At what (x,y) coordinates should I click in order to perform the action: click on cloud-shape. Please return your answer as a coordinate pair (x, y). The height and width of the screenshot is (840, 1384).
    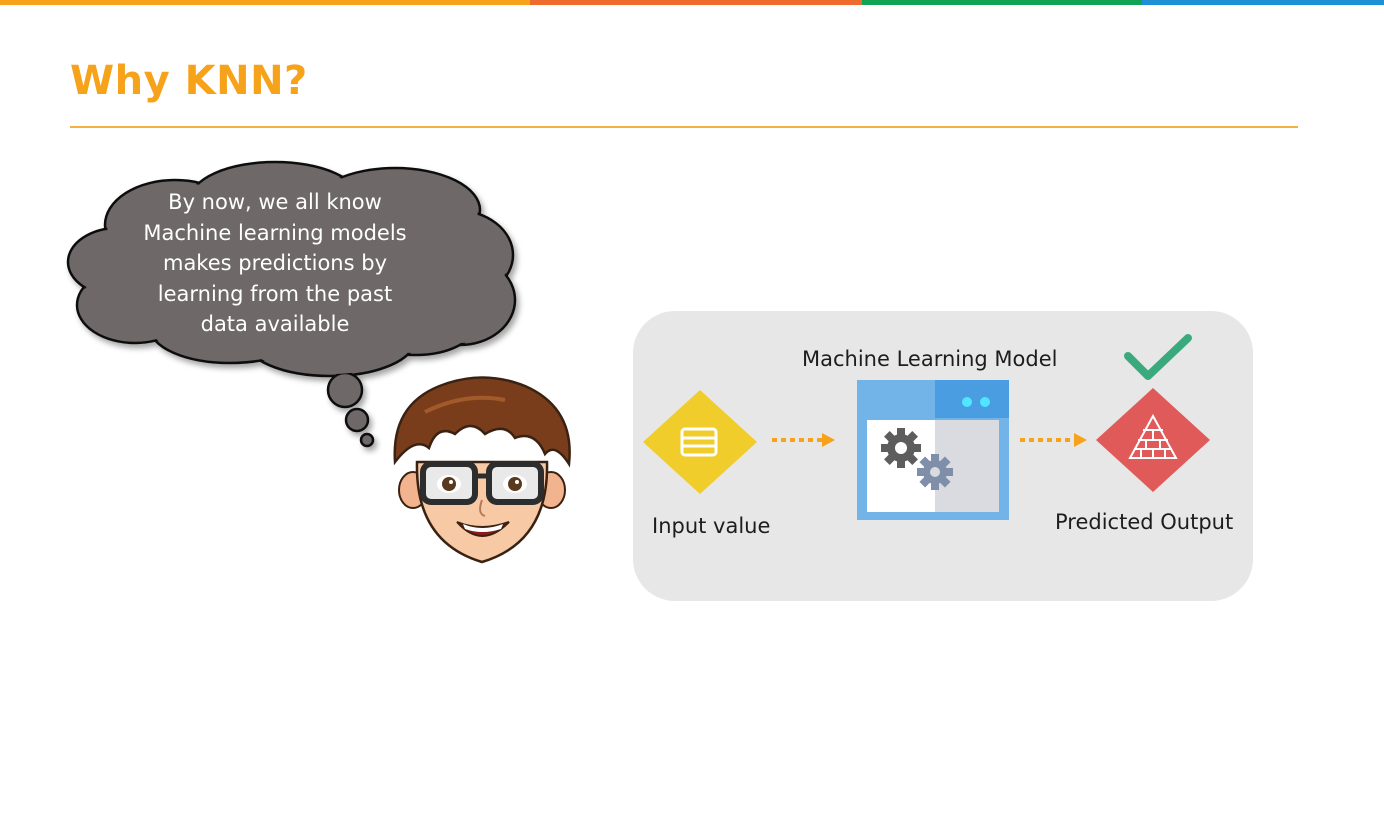
    Looking at the image, I should click on (291, 304).